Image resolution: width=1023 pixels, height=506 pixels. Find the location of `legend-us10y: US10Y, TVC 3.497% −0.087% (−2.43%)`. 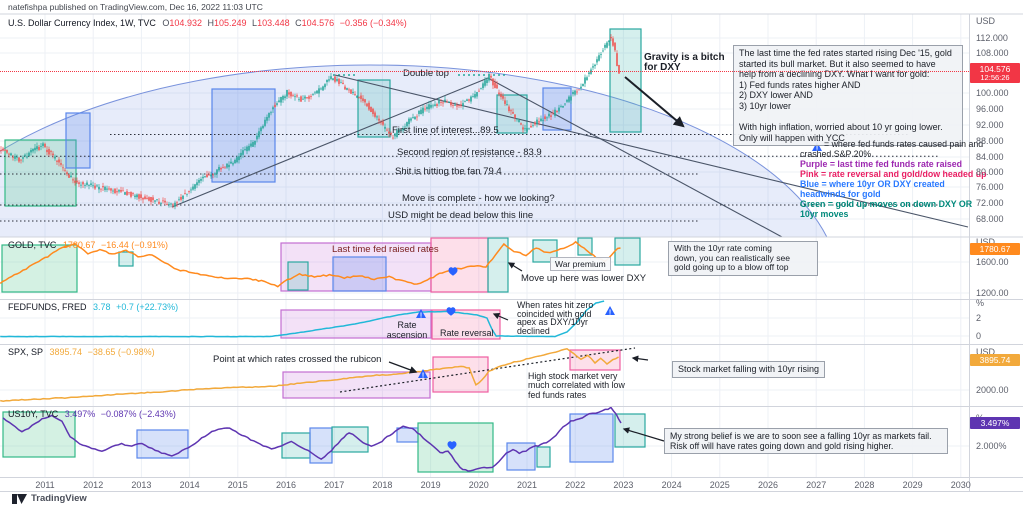

legend-us10y: US10Y, TVC 3.497% −0.087% (−2.43%) is located at coordinates (93, 414).